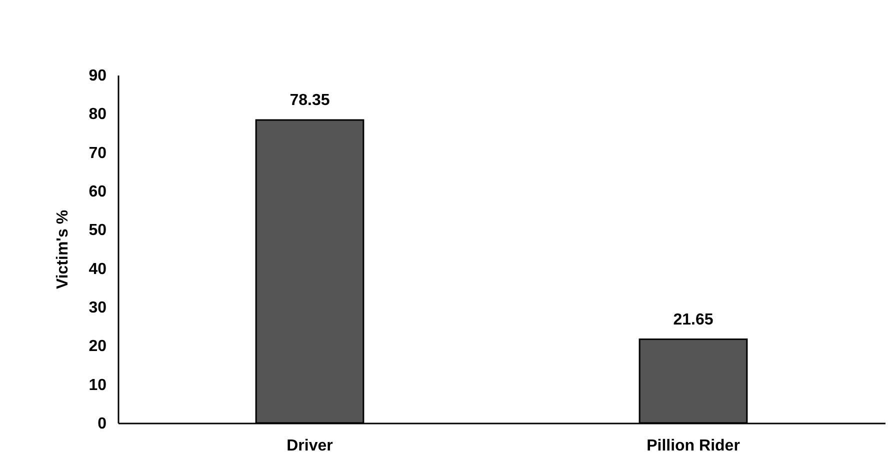 Image resolution: width=893 pixels, height=468 pixels. What do you see at coordinates (309, 446) in the screenshot?
I see `x-tick-label: Driver` at bounding box center [309, 446].